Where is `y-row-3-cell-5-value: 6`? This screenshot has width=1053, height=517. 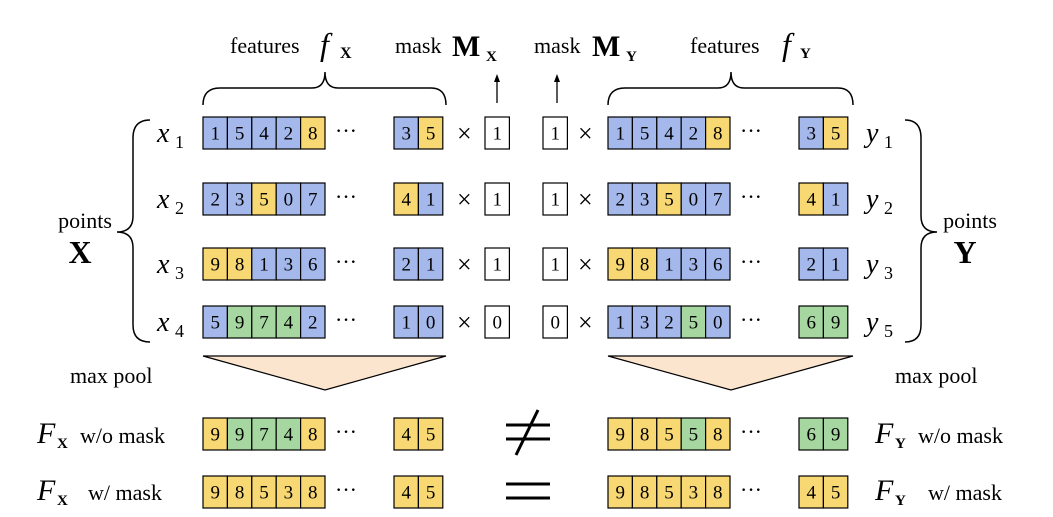
y-row-3-cell-5-value: 6 is located at coordinates (718, 265).